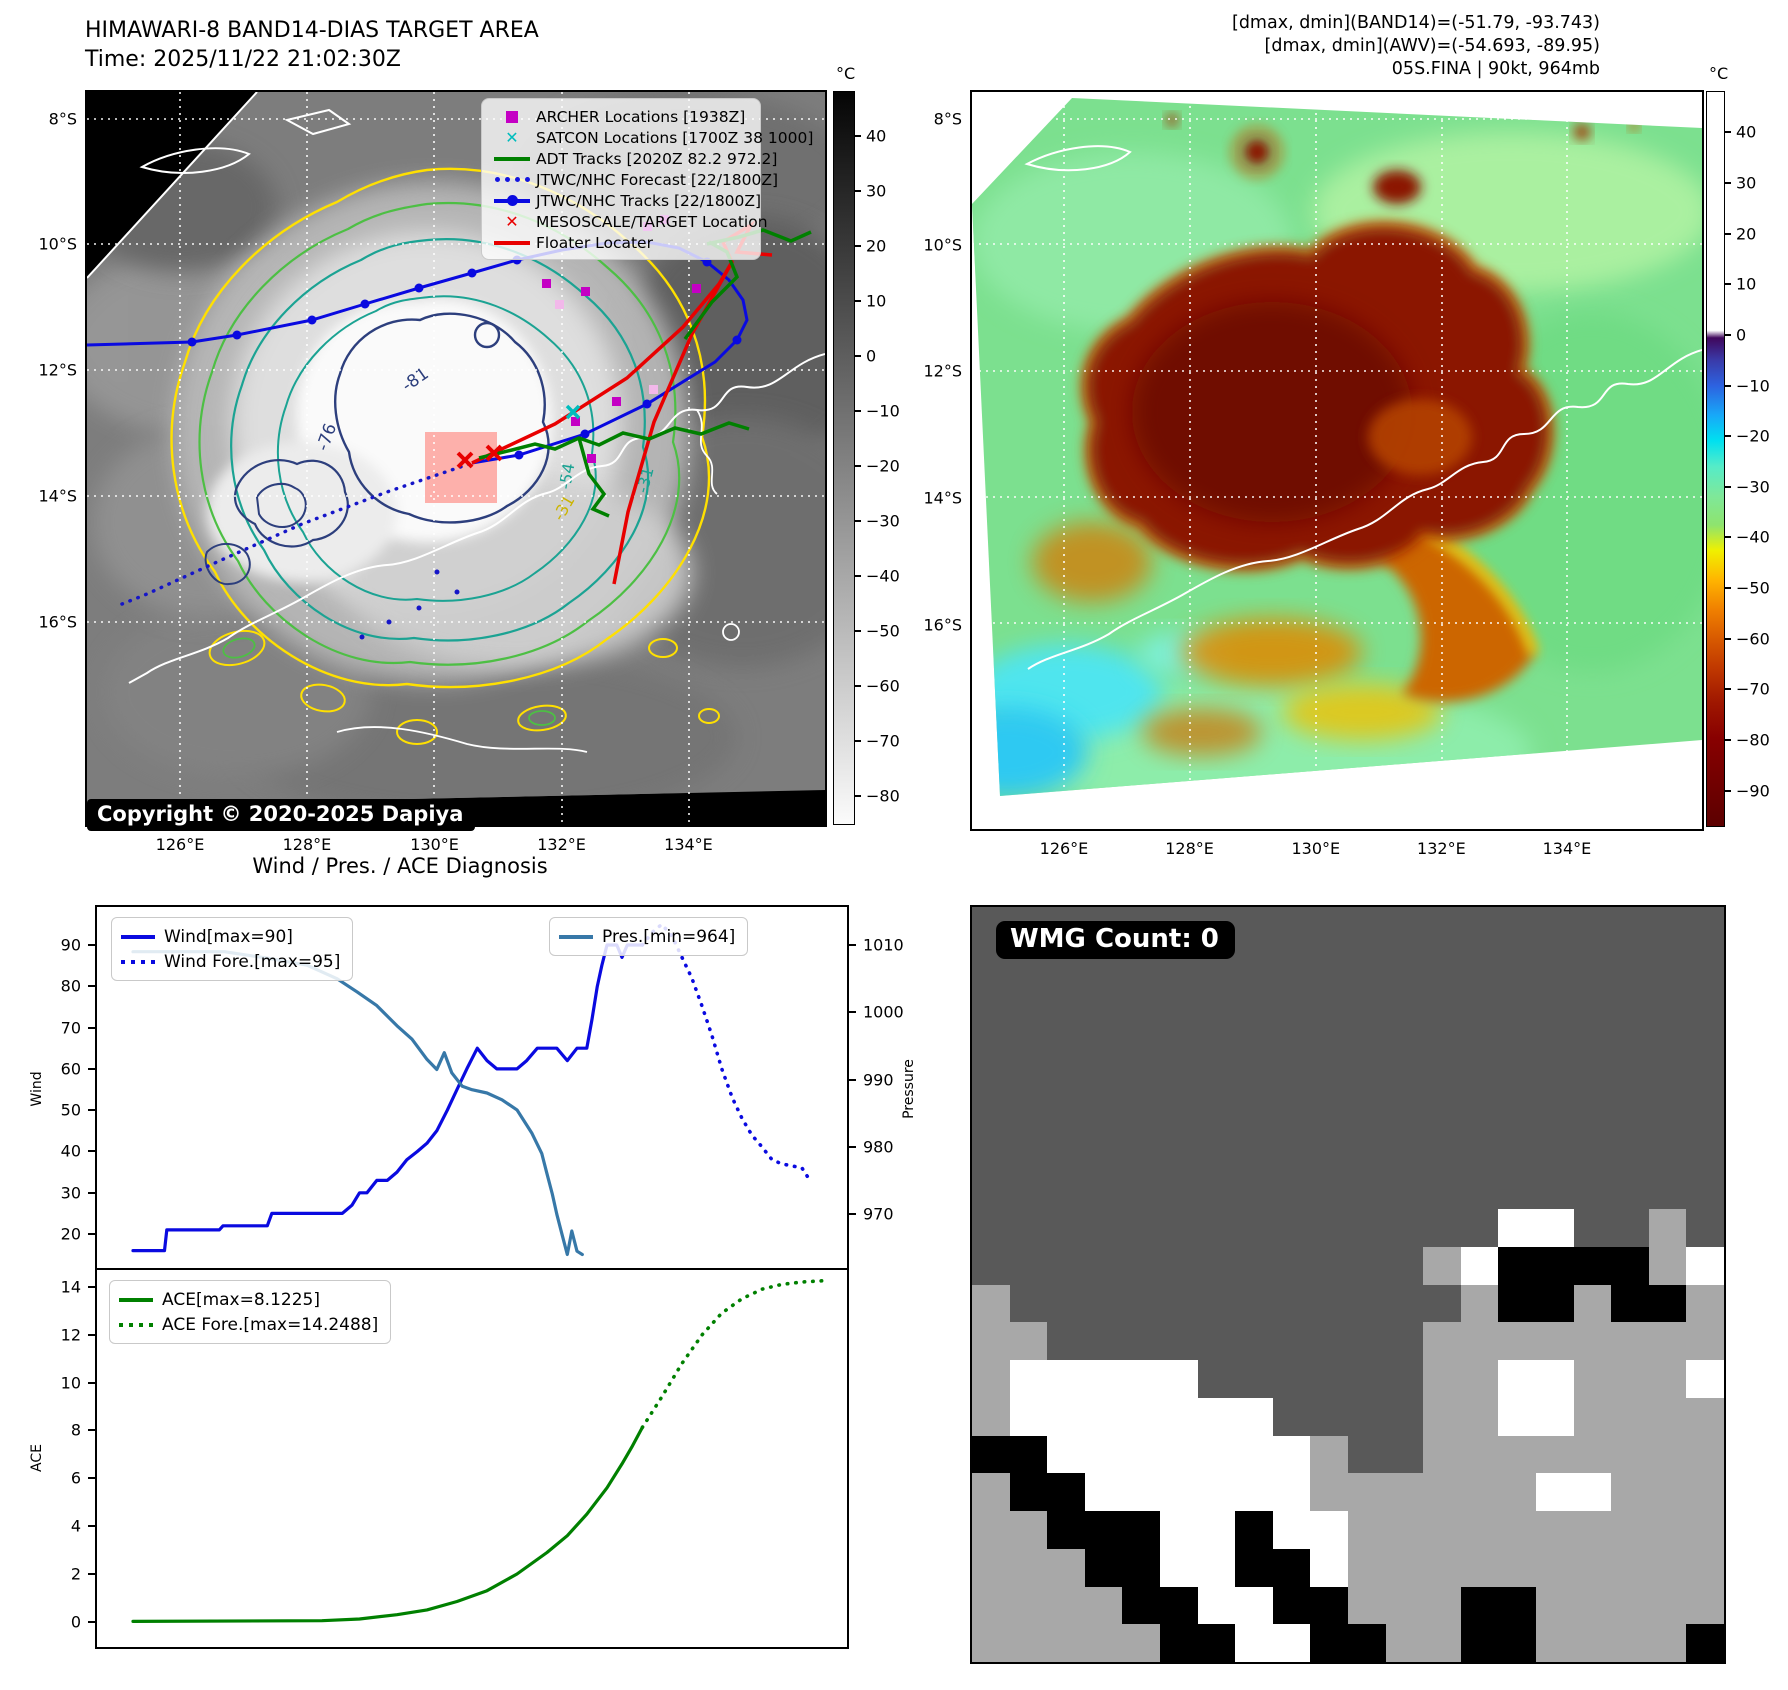 The height and width of the screenshot is (1690, 1788). I want to click on lat-tick-label: 10°S, so click(942, 245).